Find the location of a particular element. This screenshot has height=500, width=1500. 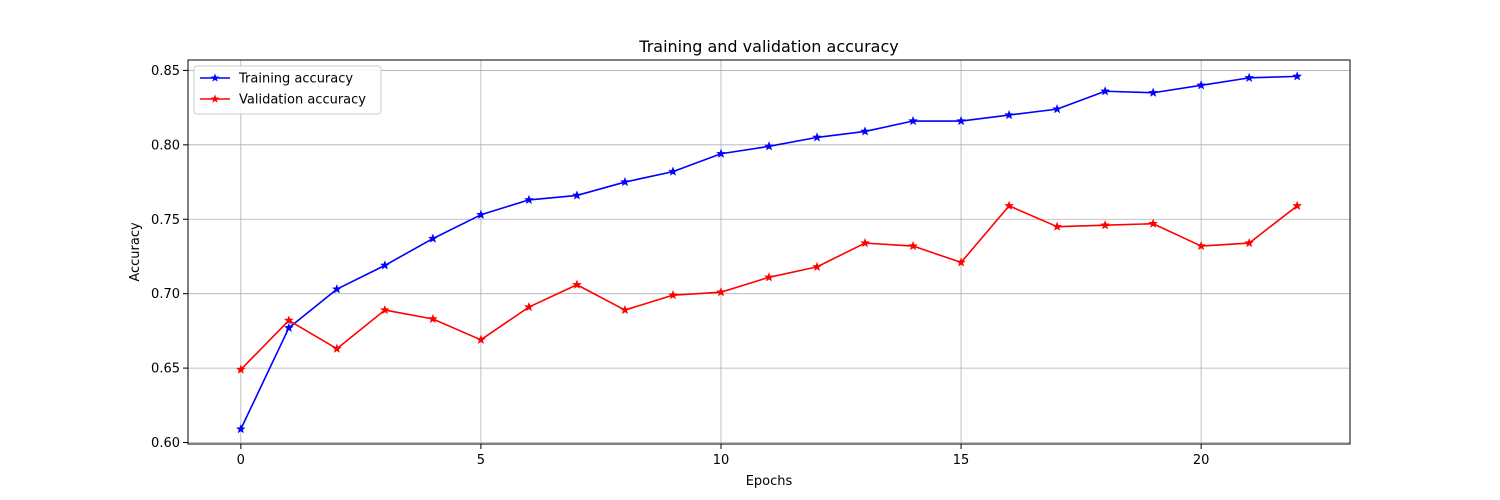

legend: Training accuracy Validation accuracy is located at coordinates (287, 90).